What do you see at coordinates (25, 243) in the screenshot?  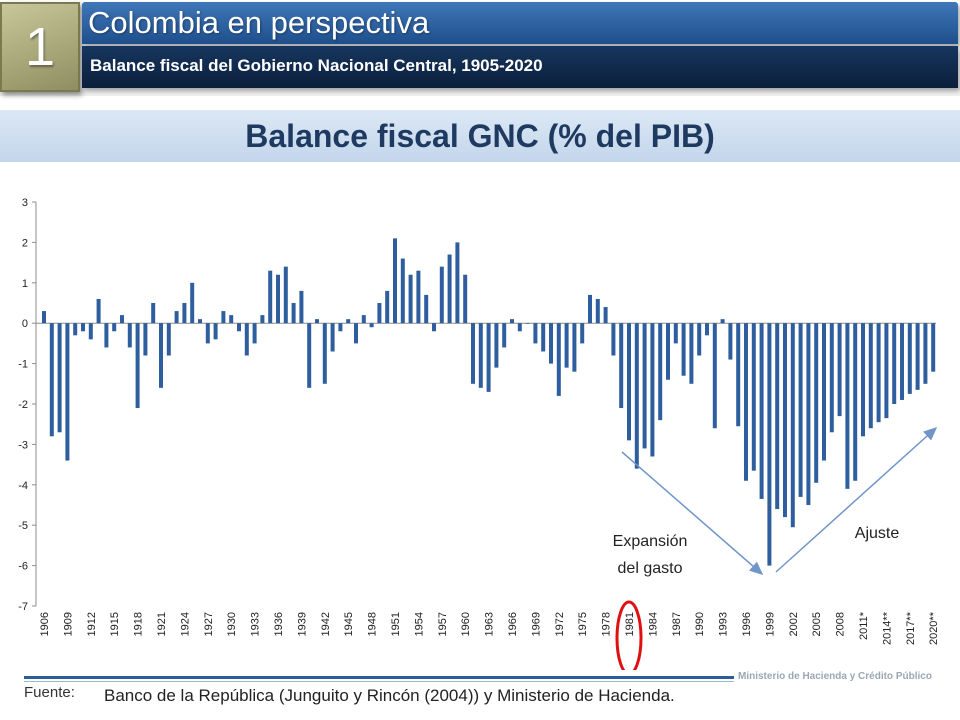 I see `y-tick-label: 2` at bounding box center [25, 243].